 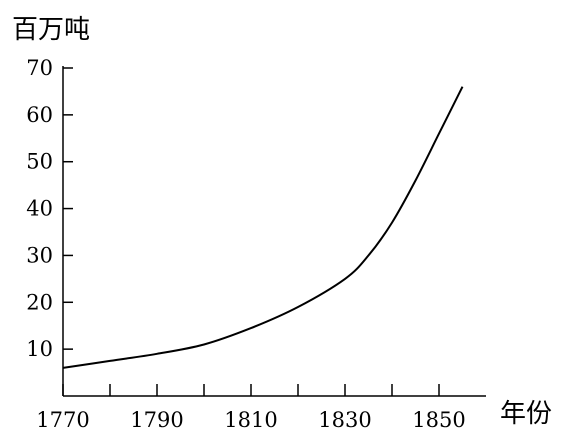 I want to click on y-tick-label: 40, so click(x=39, y=209).